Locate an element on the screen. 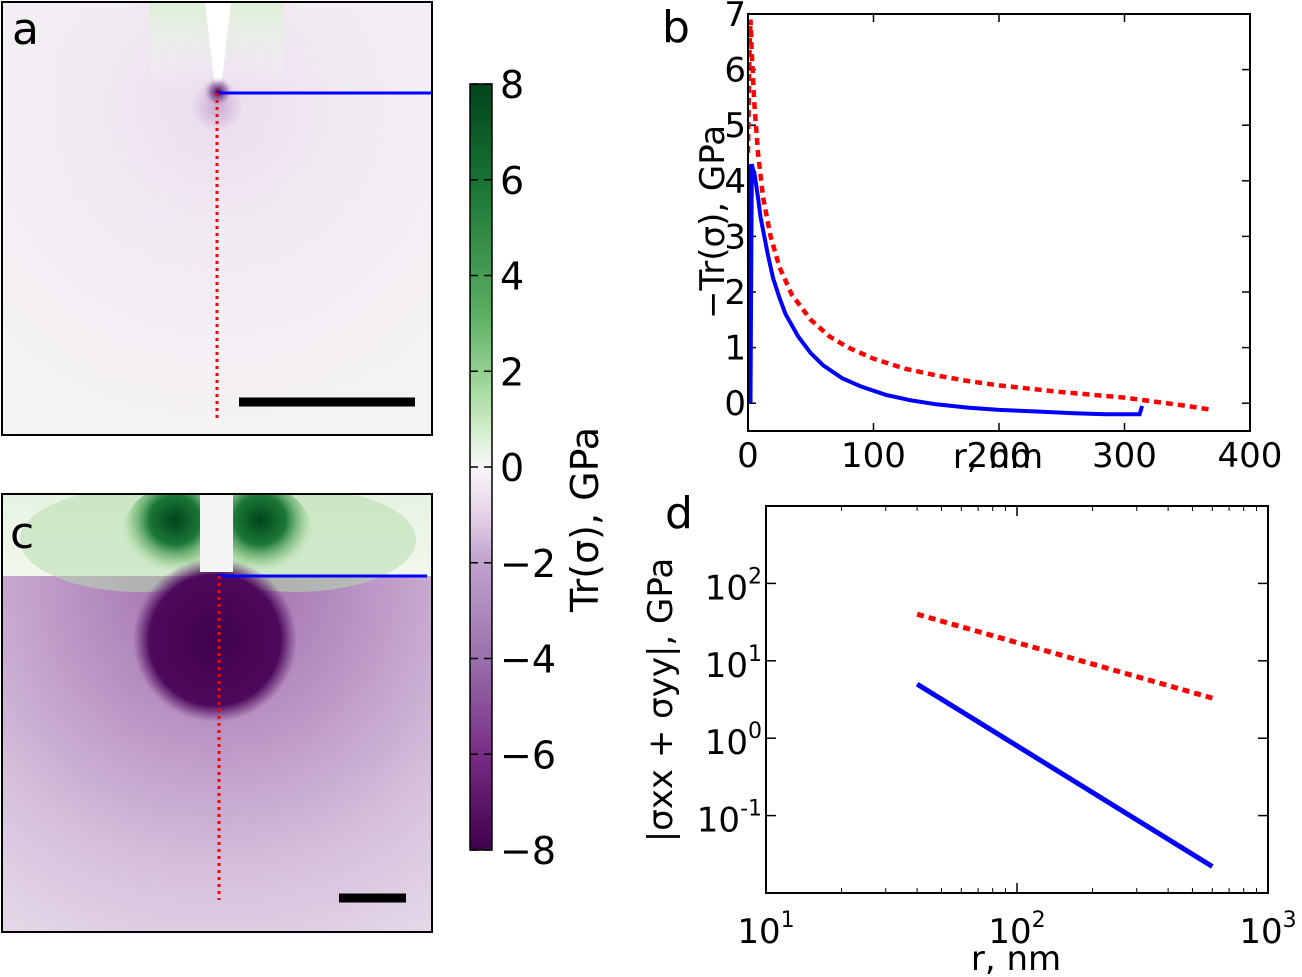 The image size is (1302, 977). colorbar-tick-label: −4 is located at coordinates (528, 660).